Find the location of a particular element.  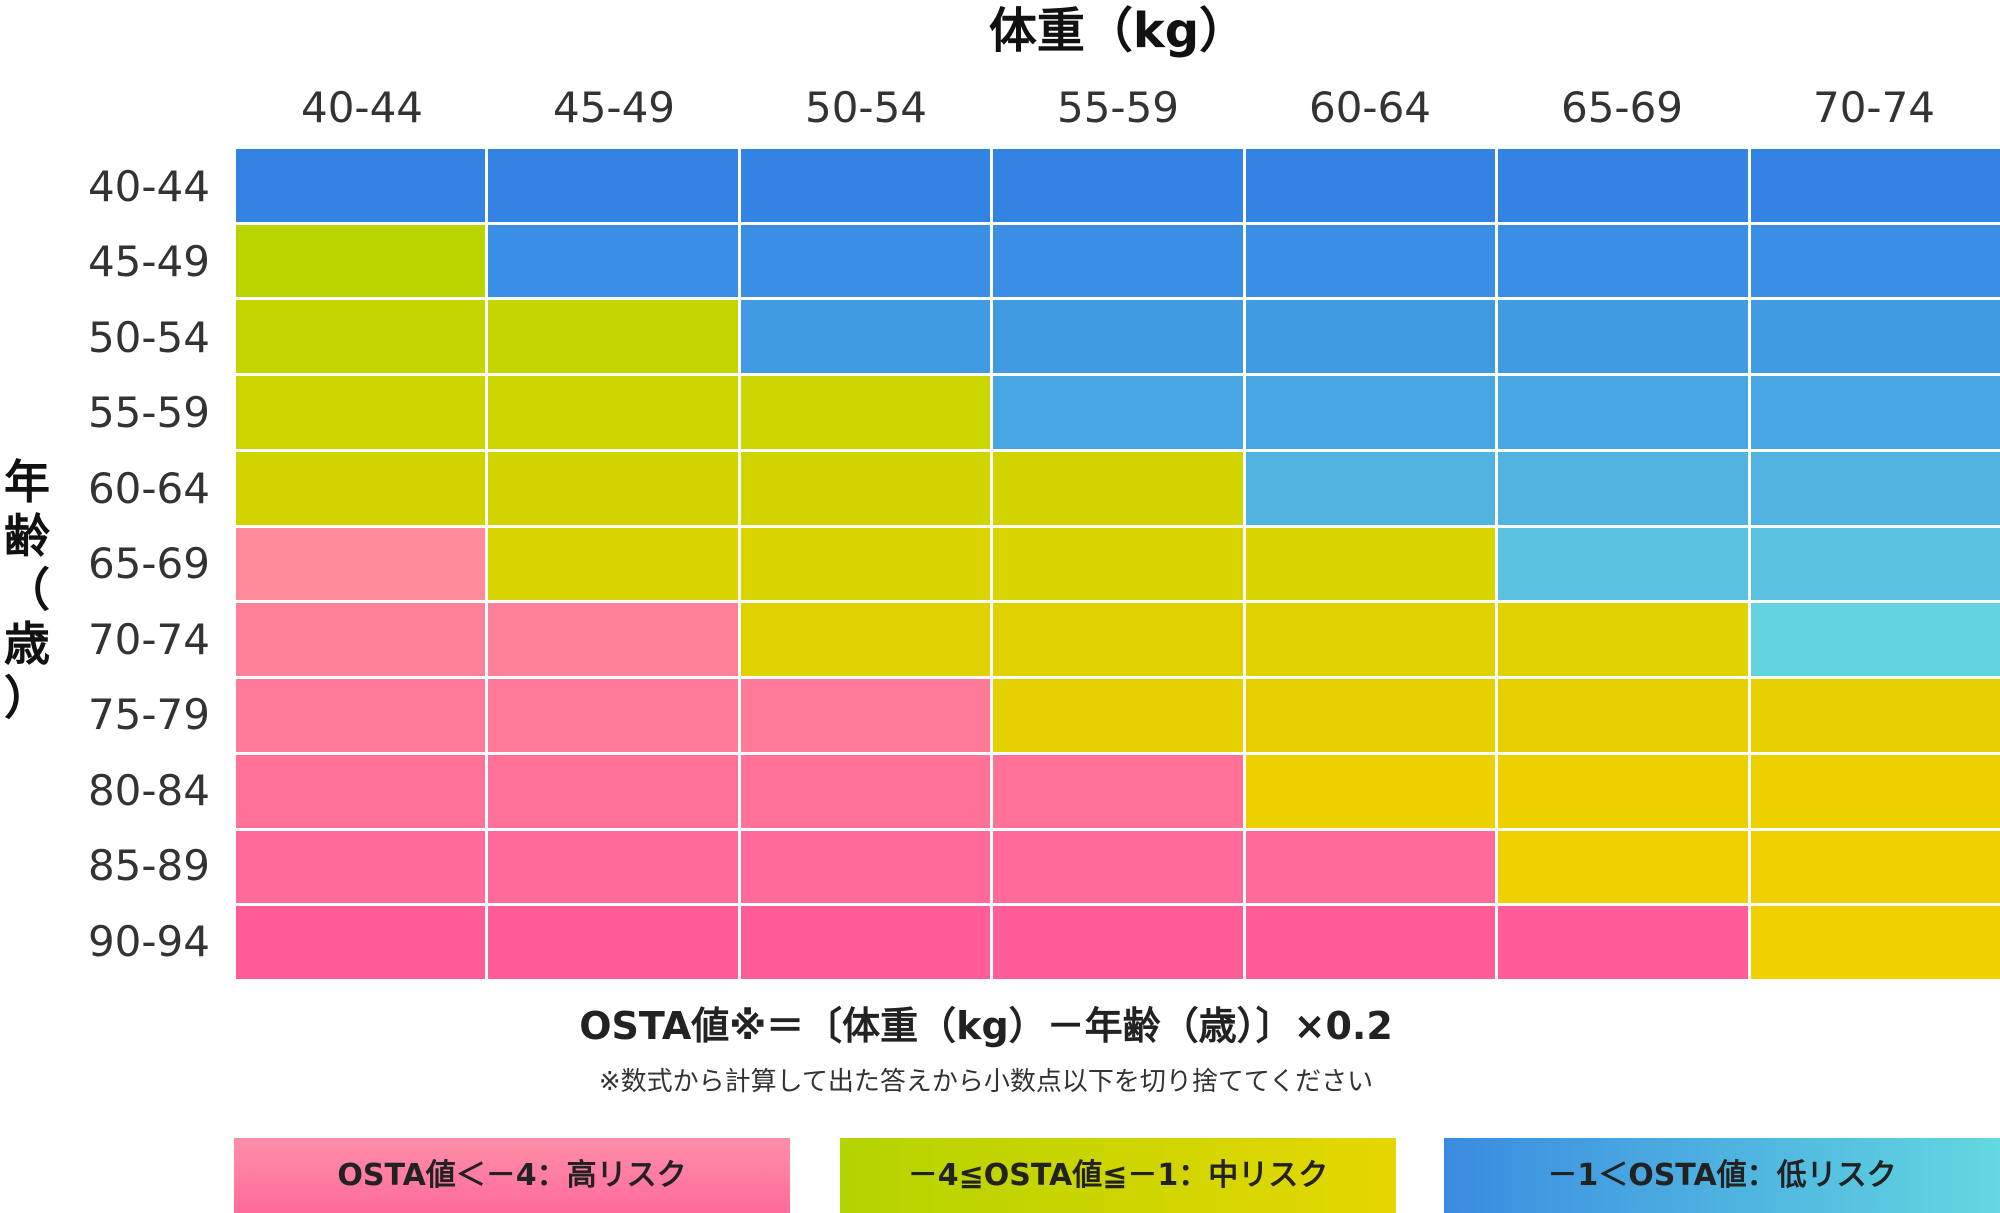

y-tick-label: 60-64 is located at coordinates (148, 488).